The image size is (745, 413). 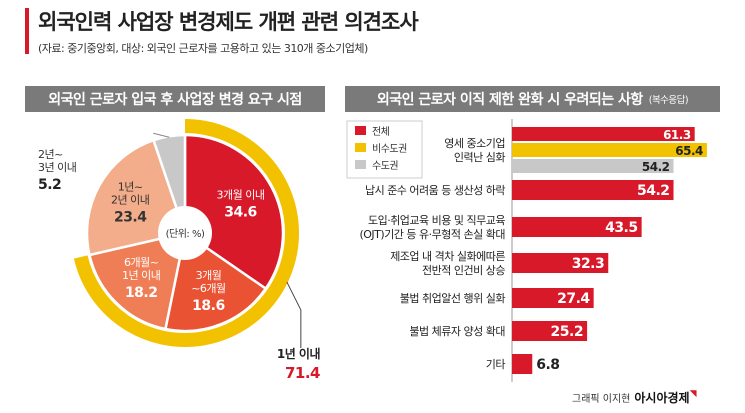 What do you see at coordinates (50, 154) in the screenshot?
I see `pie-slice-label-4-0: 2년~` at bounding box center [50, 154].